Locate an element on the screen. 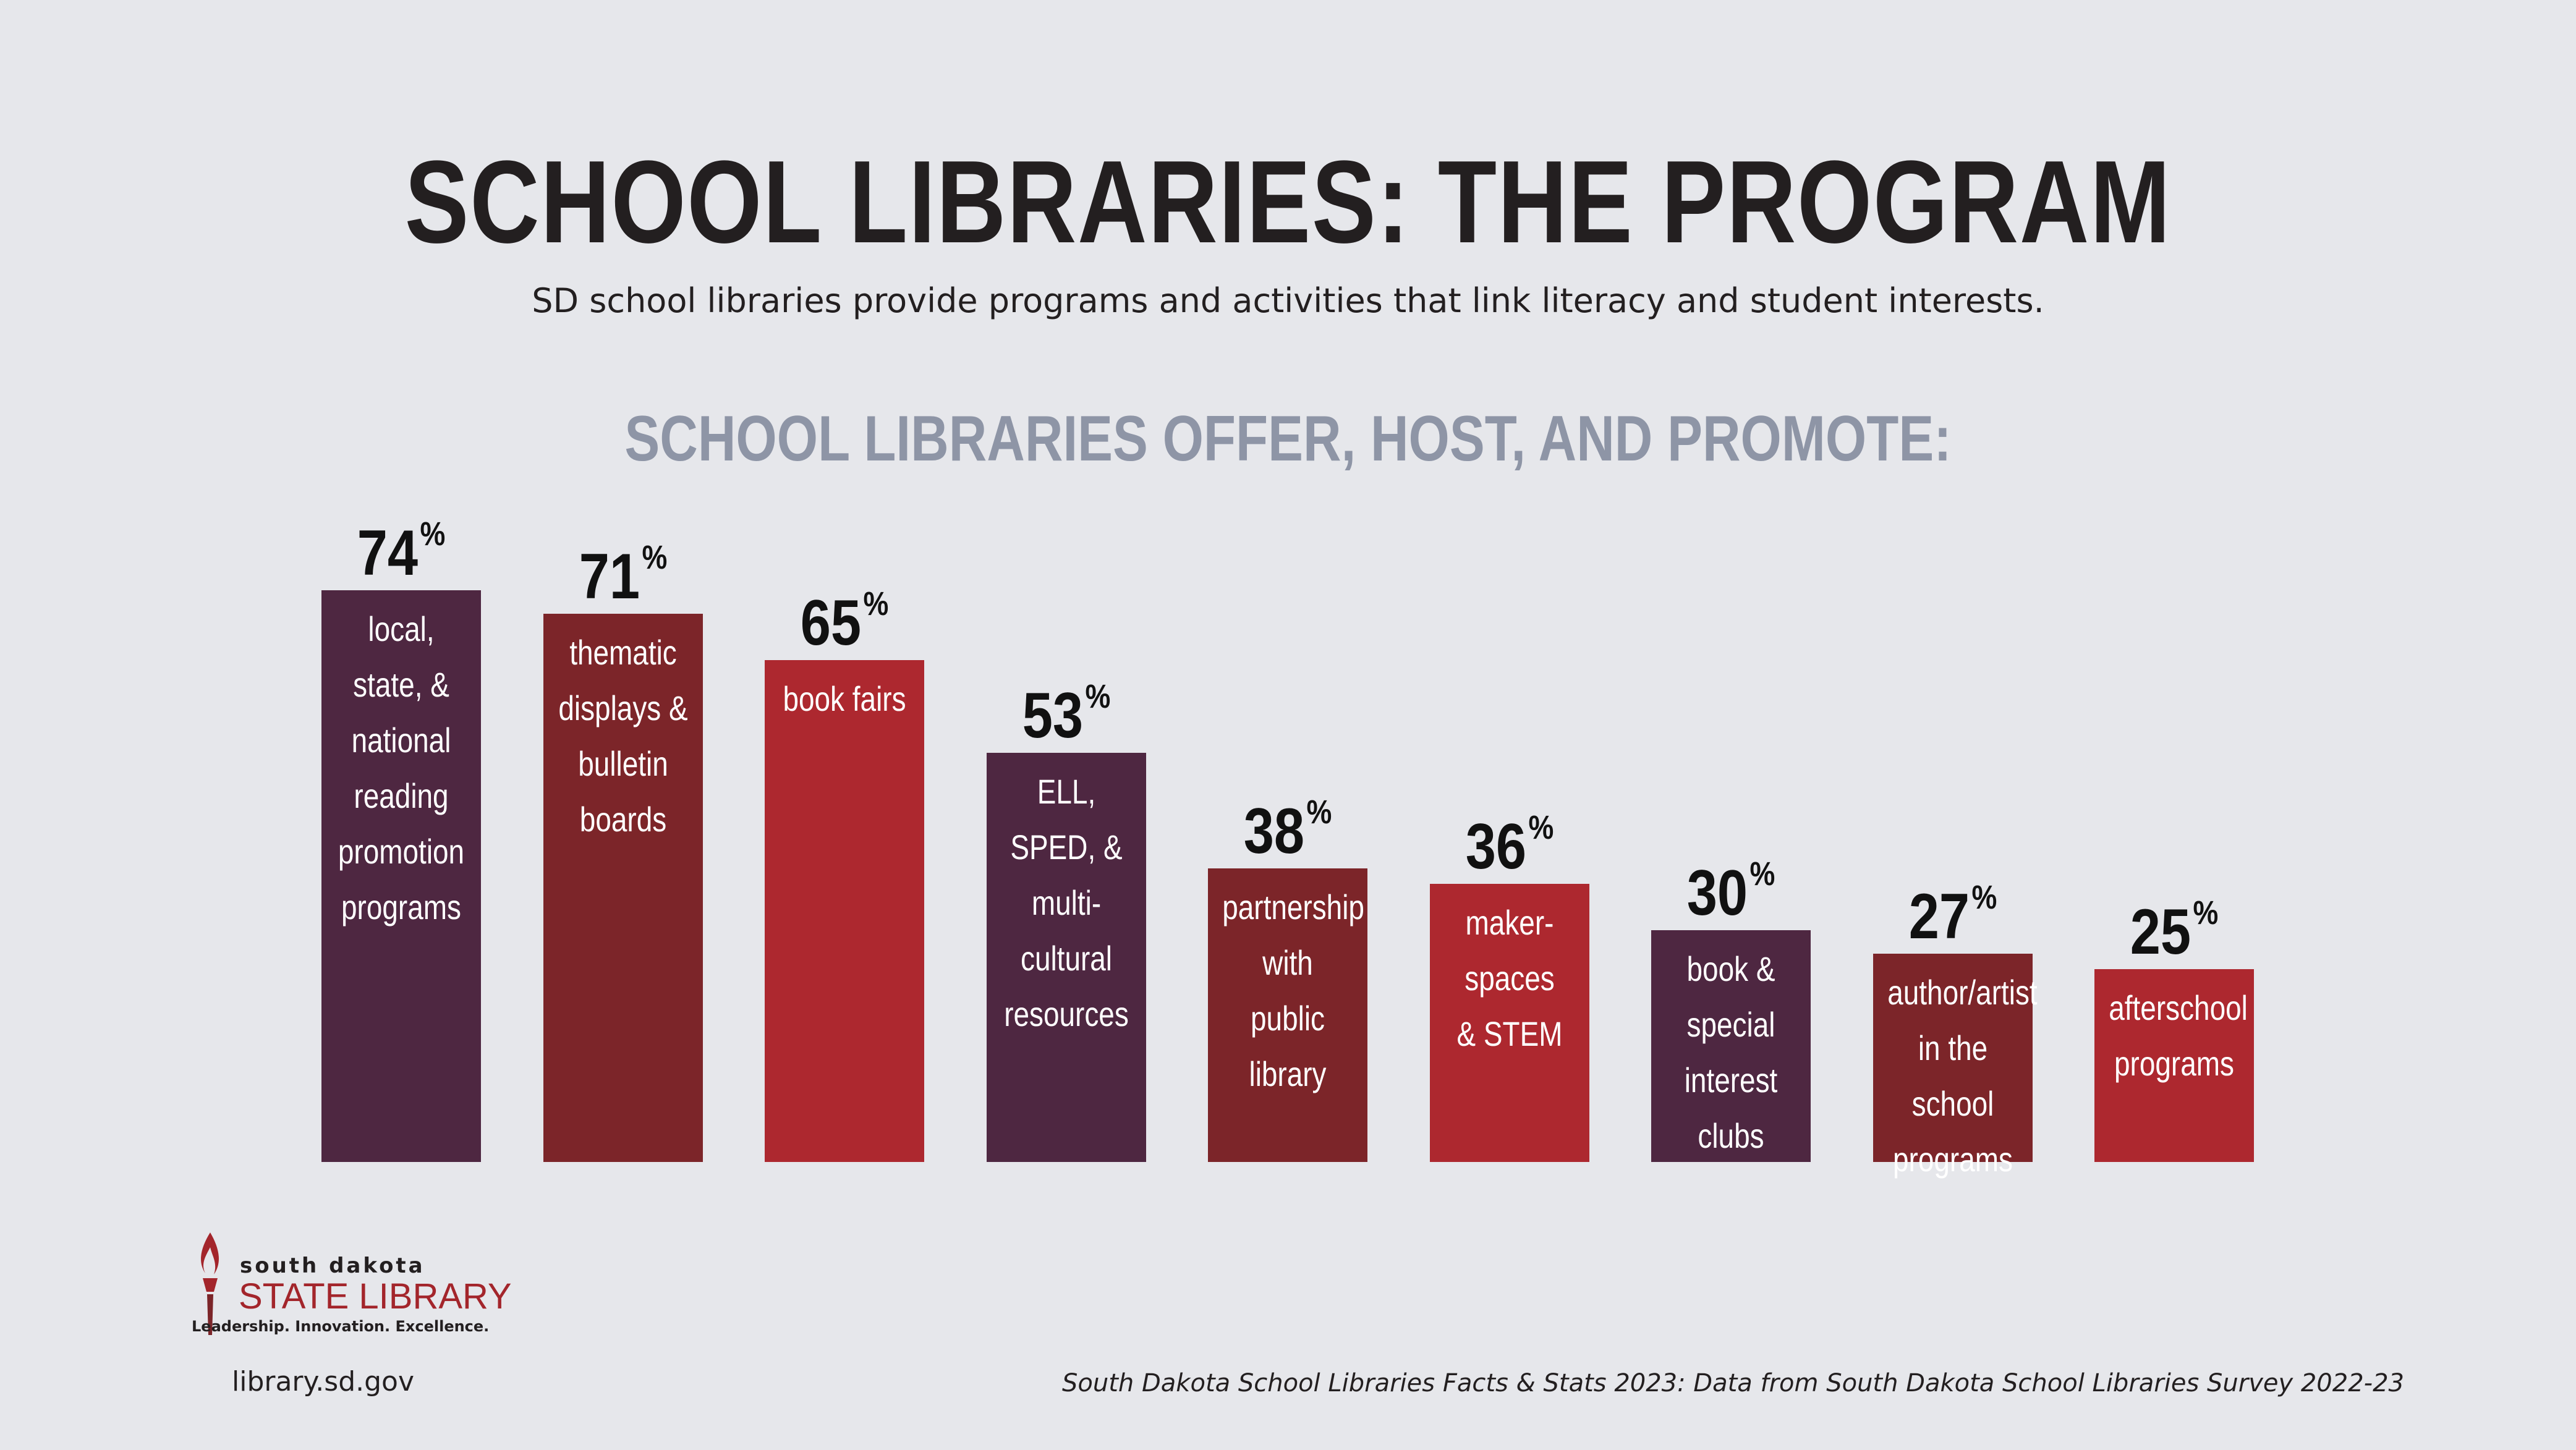  bar-value-label: 71% is located at coordinates (623, 575).